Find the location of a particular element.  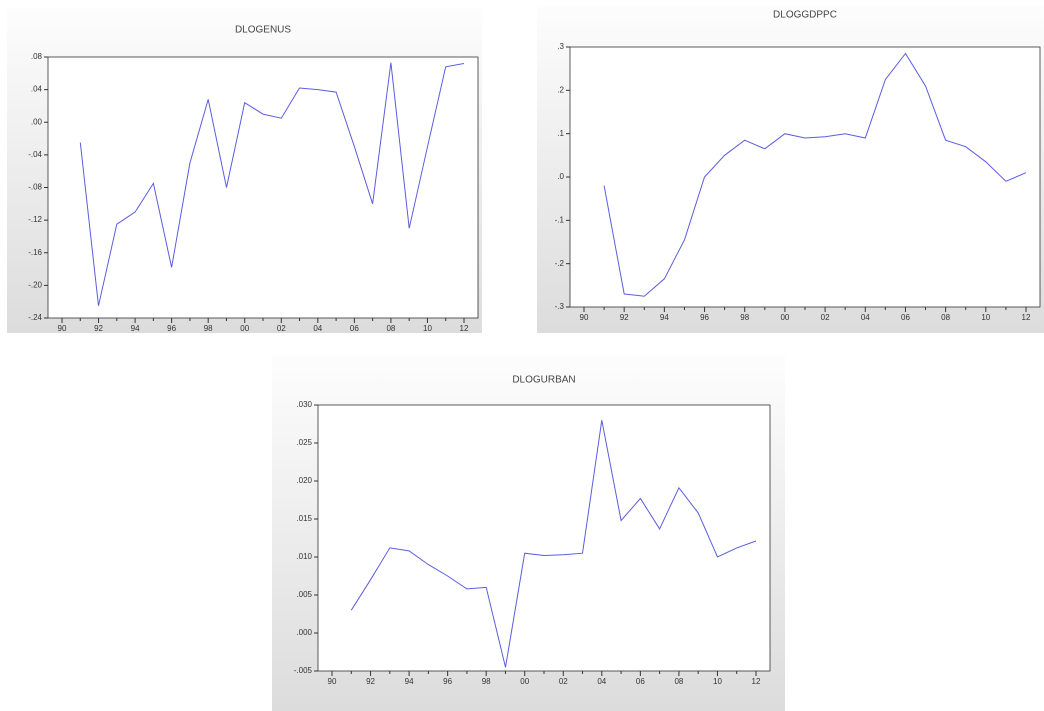

y-tick-label: .015 is located at coordinates (304, 518).